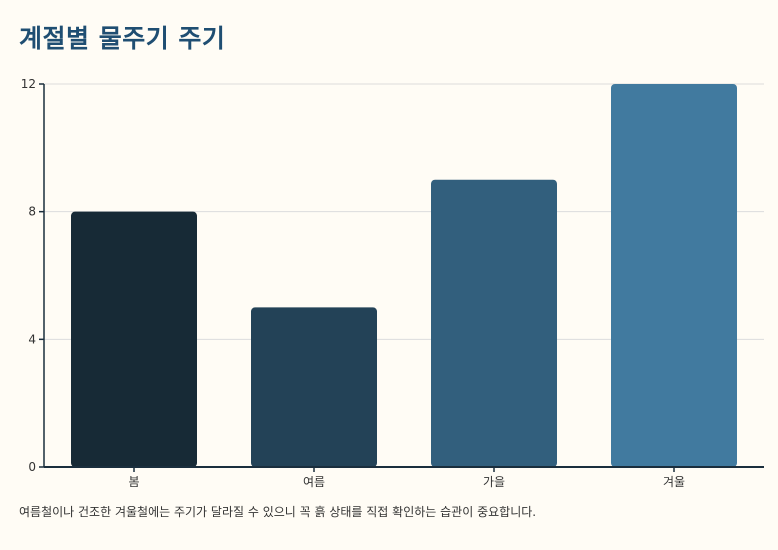 Image resolution: width=778 pixels, height=550 pixels. Describe the element at coordinates (494, 482) in the screenshot. I see `x-tick-label: 가을` at that location.